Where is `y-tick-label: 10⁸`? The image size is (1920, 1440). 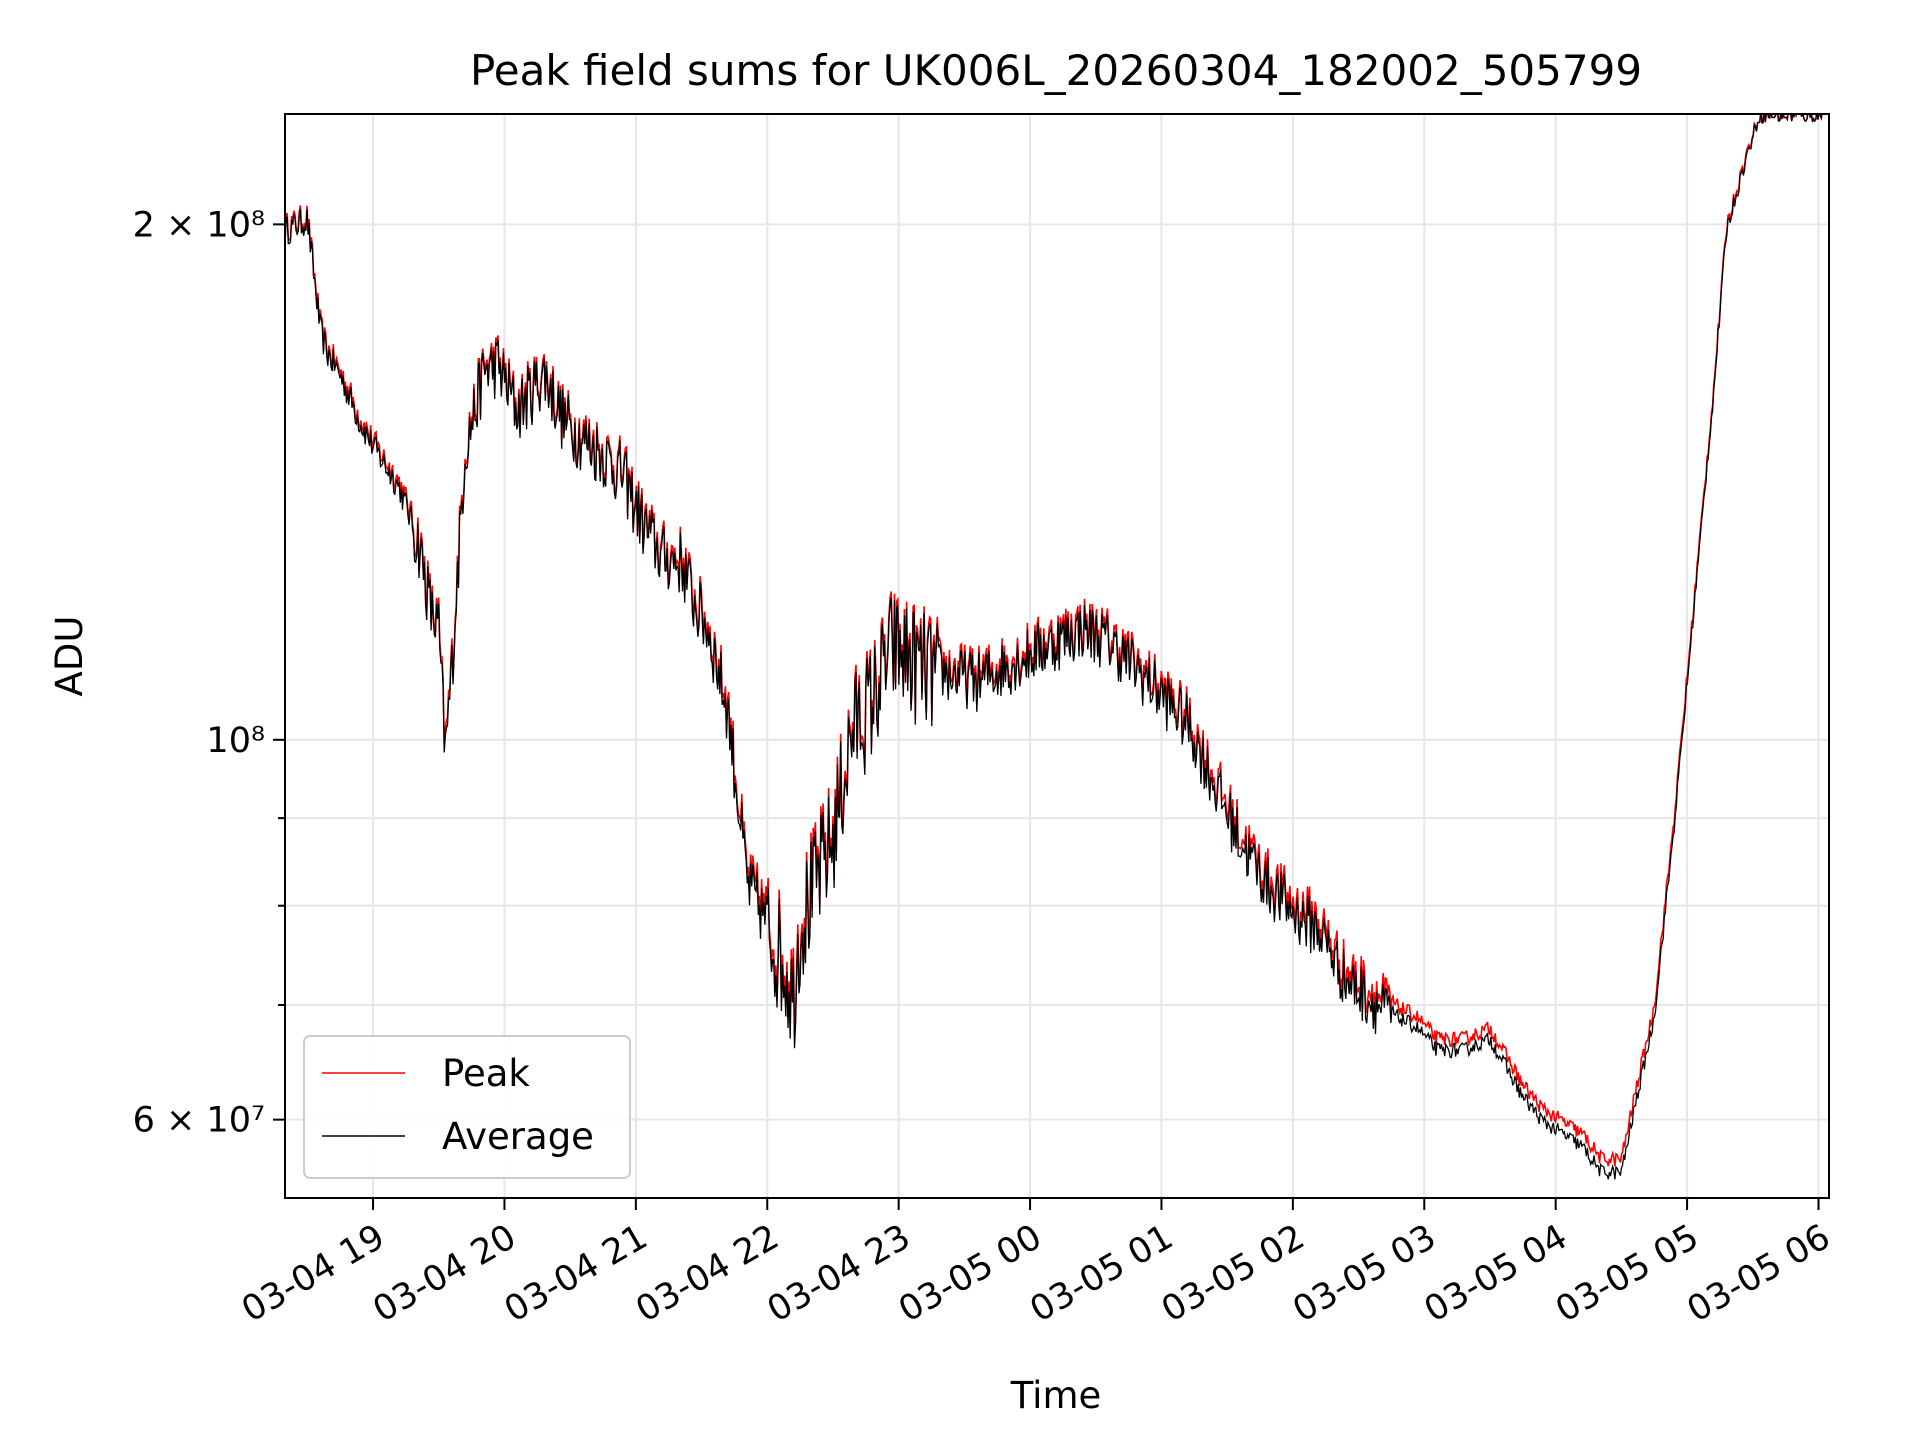 y-tick-label: 10⁸ is located at coordinates (235, 741).